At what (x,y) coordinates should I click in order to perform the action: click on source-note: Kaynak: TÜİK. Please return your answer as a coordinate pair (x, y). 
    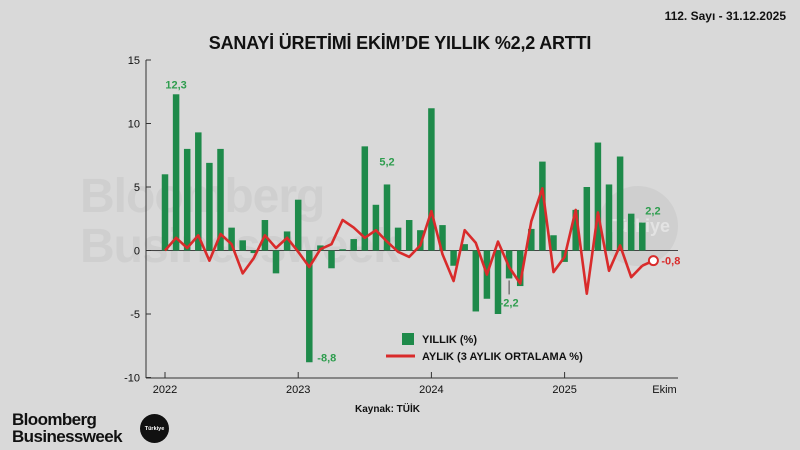
    Looking at the image, I should click on (388, 409).